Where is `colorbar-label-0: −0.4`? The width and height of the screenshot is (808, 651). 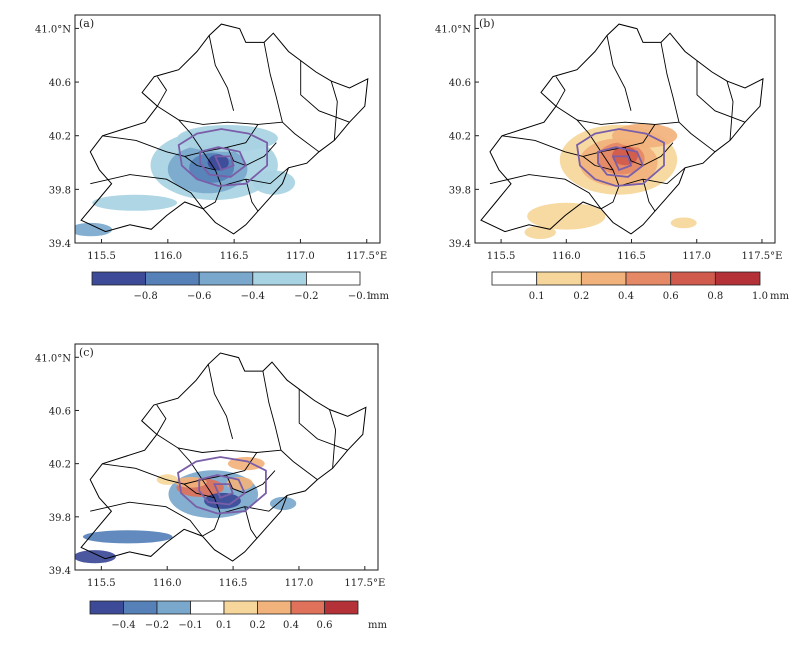 colorbar-label-0: −0.4 is located at coordinates (123, 625).